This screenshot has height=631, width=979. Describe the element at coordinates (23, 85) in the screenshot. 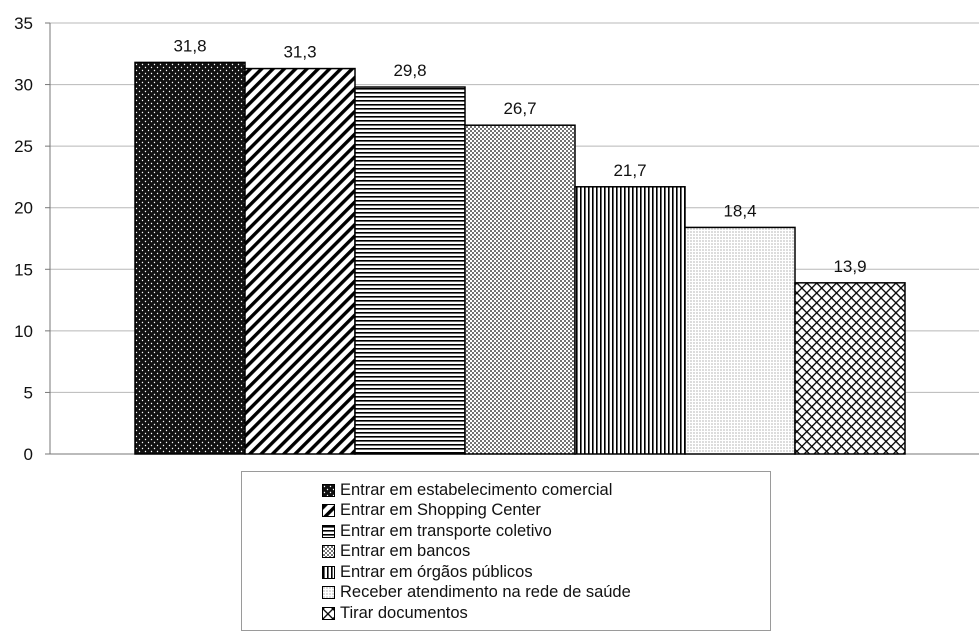

I see `y-tick-label: 30` at that location.